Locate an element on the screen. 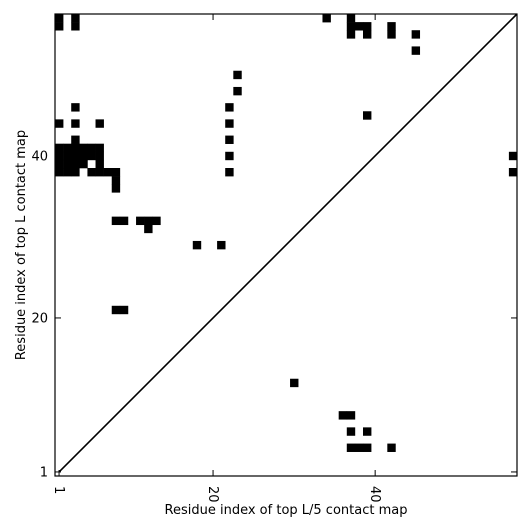 The width and height of the screenshot is (531, 531). y-axis-label: Residue index of top L contact map is located at coordinates (21, 245).